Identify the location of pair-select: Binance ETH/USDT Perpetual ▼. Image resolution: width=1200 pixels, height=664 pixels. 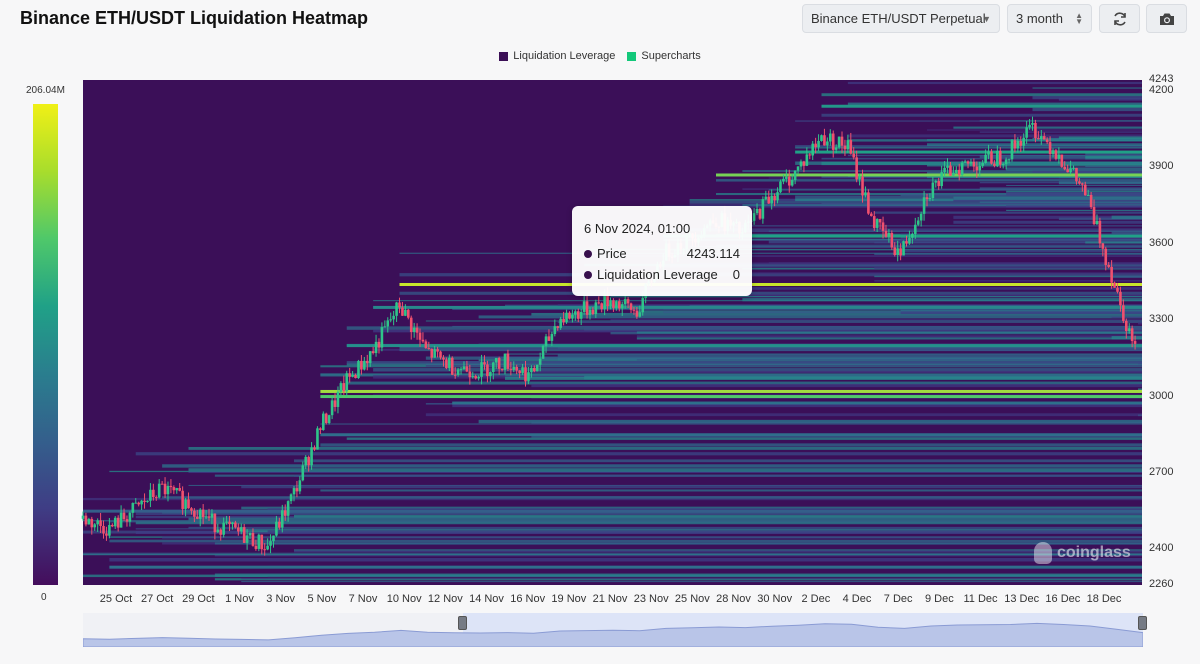
(901, 18).